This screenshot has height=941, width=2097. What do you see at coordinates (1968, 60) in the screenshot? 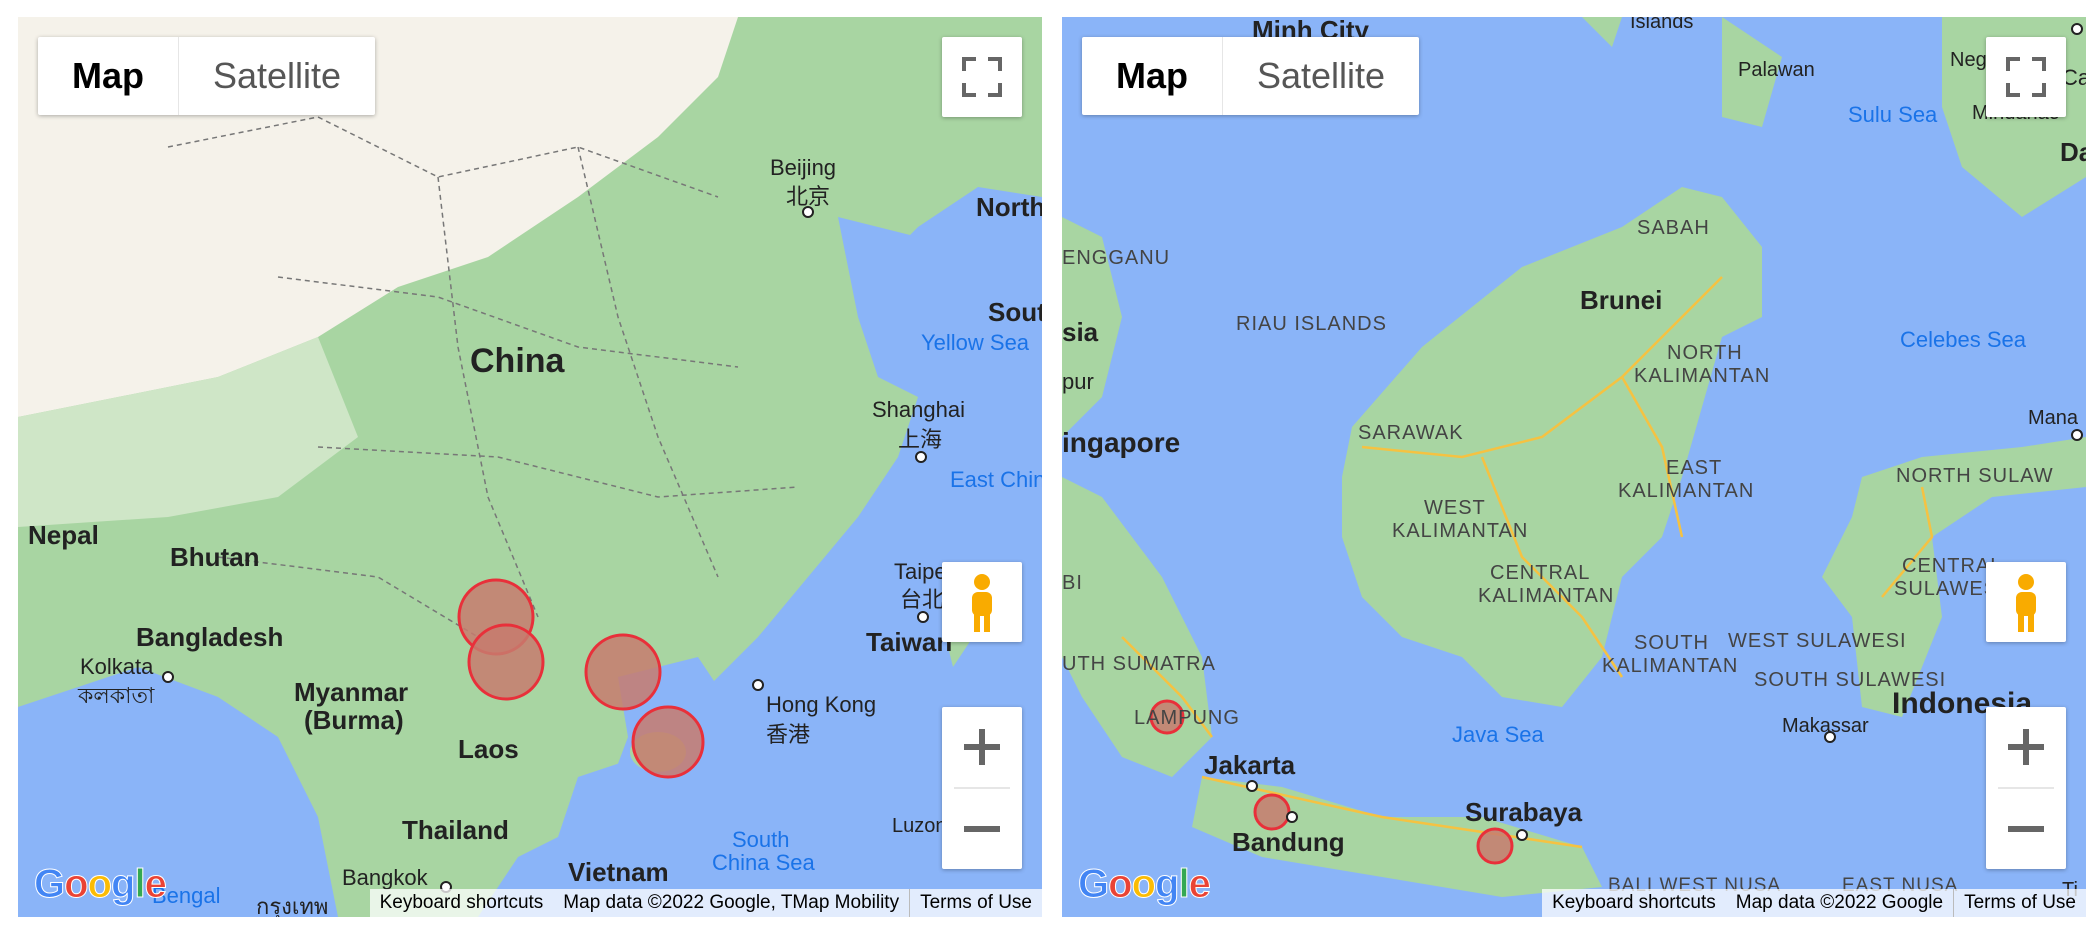
I see `label-negros: Neg` at bounding box center [1968, 60].